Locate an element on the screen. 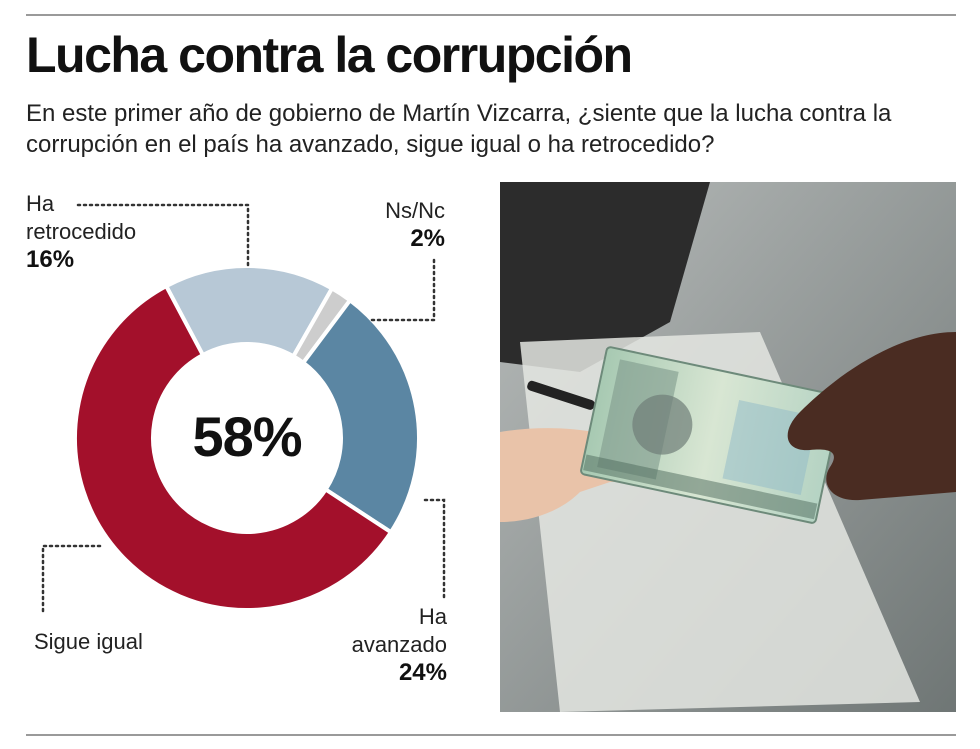  donut-slice-ha-avanzado is located at coordinates (360, 416).